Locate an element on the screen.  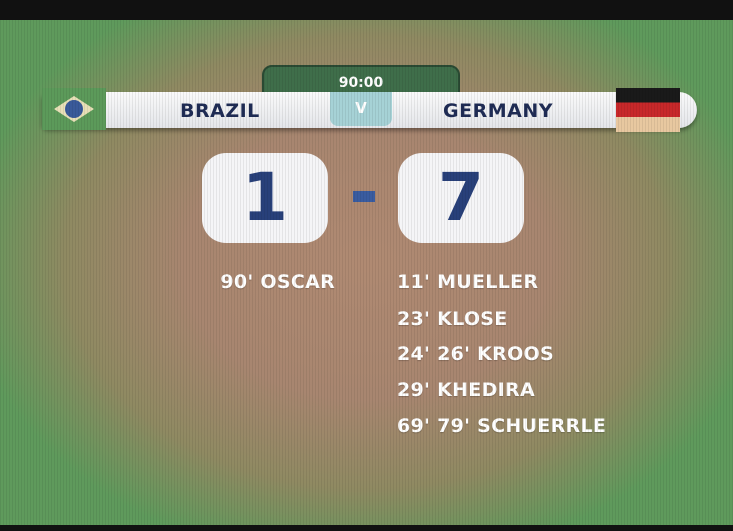
away-team: GERMANY is located at coordinates (498, 111).